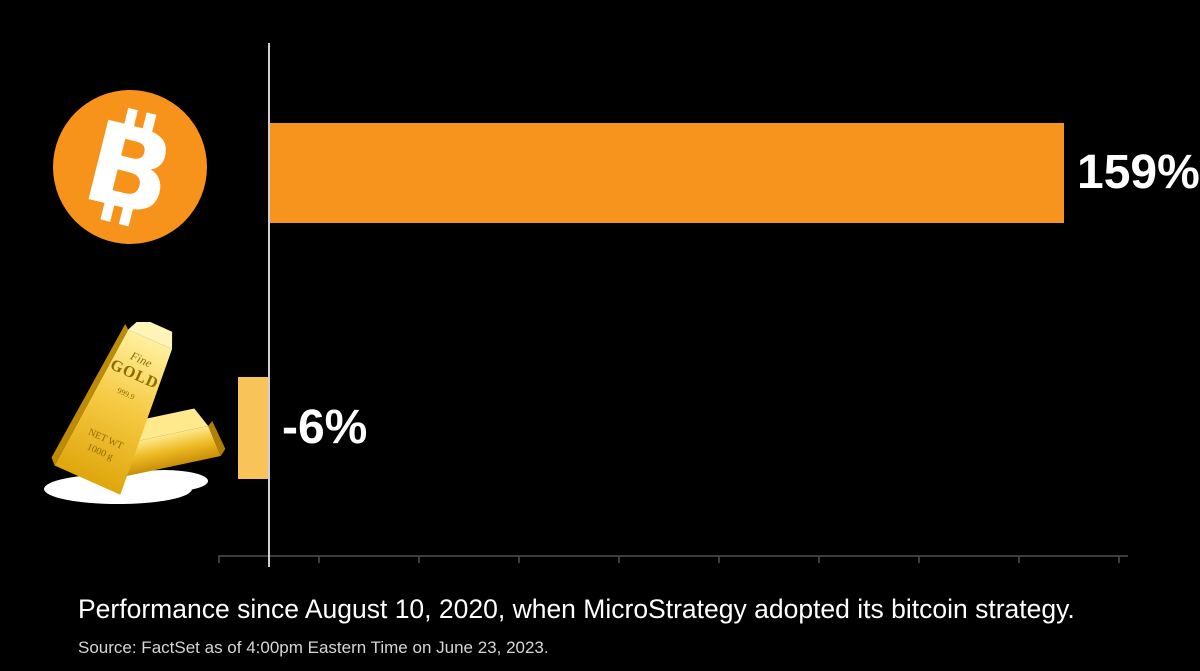  Describe the element at coordinates (164, 481) in the screenshot. I see `gold-reflection` at that location.